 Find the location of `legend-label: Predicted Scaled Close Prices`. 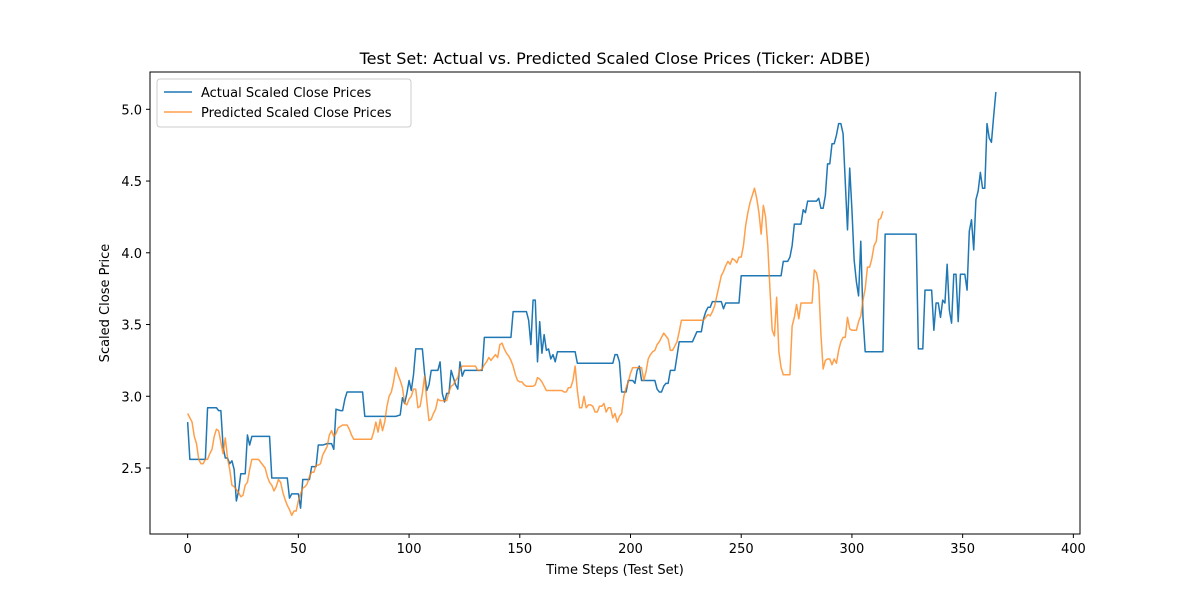

legend-label: Predicted Scaled Close Prices is located at coordinates (296, 113).